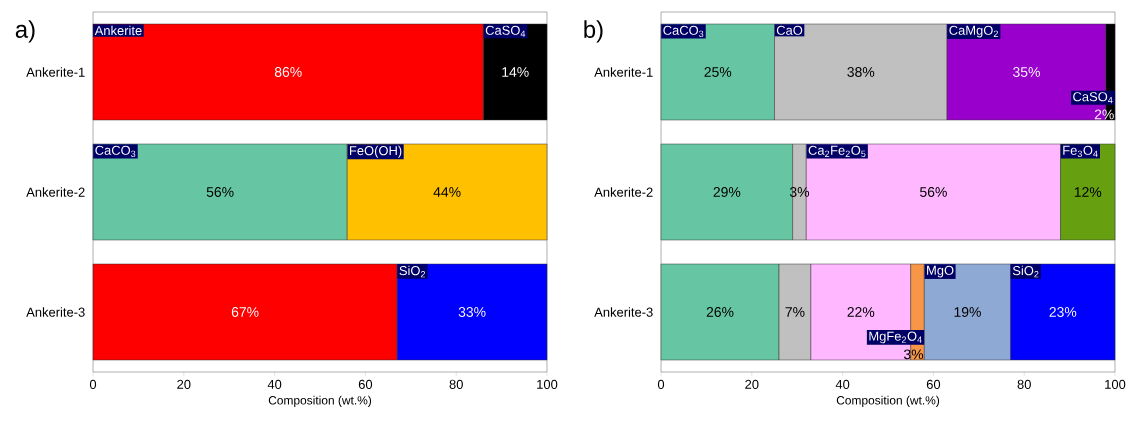  I want to click on data-label: 44%, so click(447, 192).